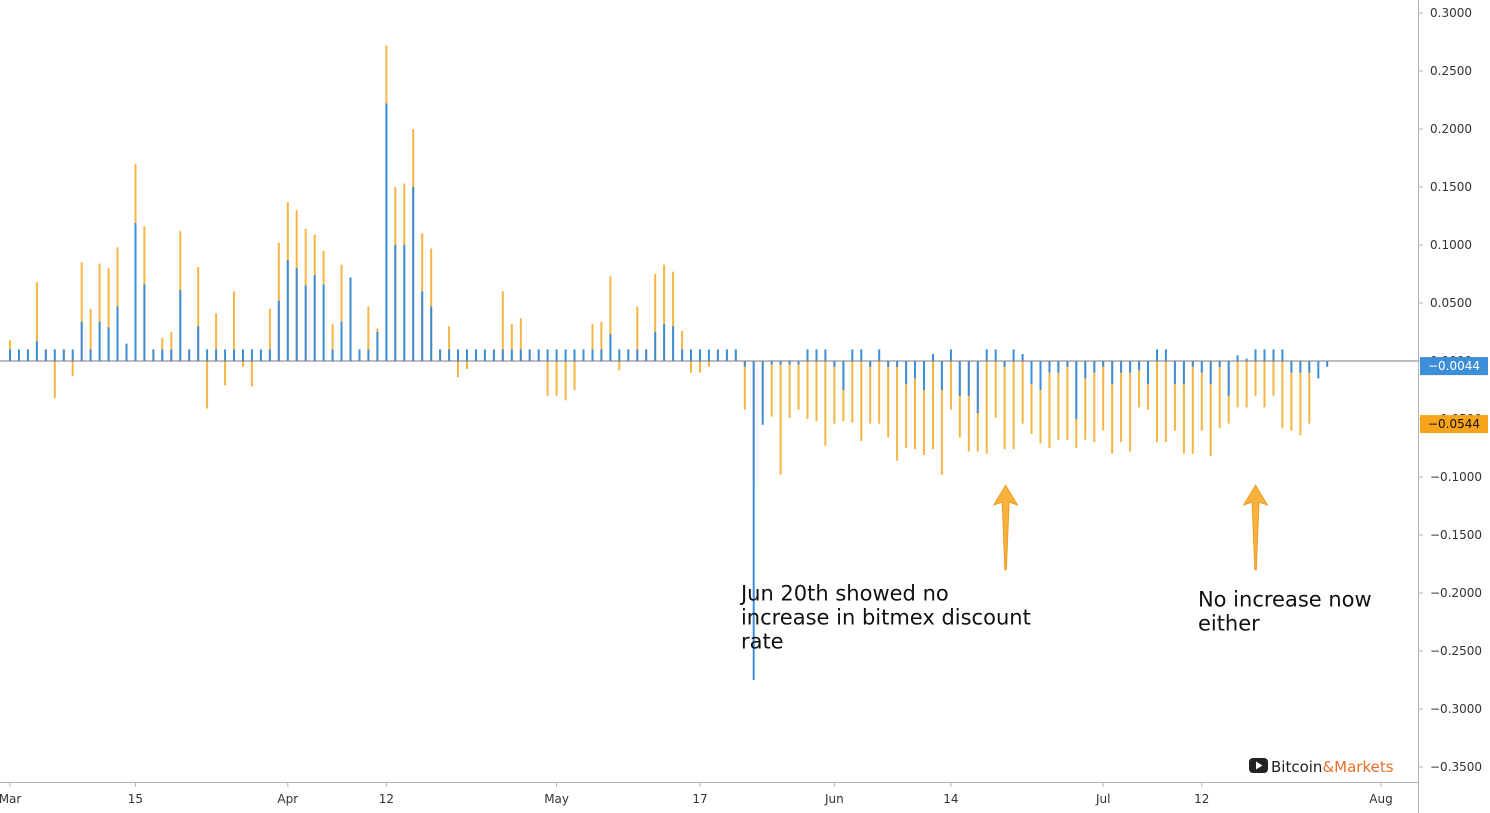 This screenshot has height=813, width=1490. Describe the element at coordinates (1451, 129) in the screenshot. I see `y-tick-label-2: 0.2000` at that location.